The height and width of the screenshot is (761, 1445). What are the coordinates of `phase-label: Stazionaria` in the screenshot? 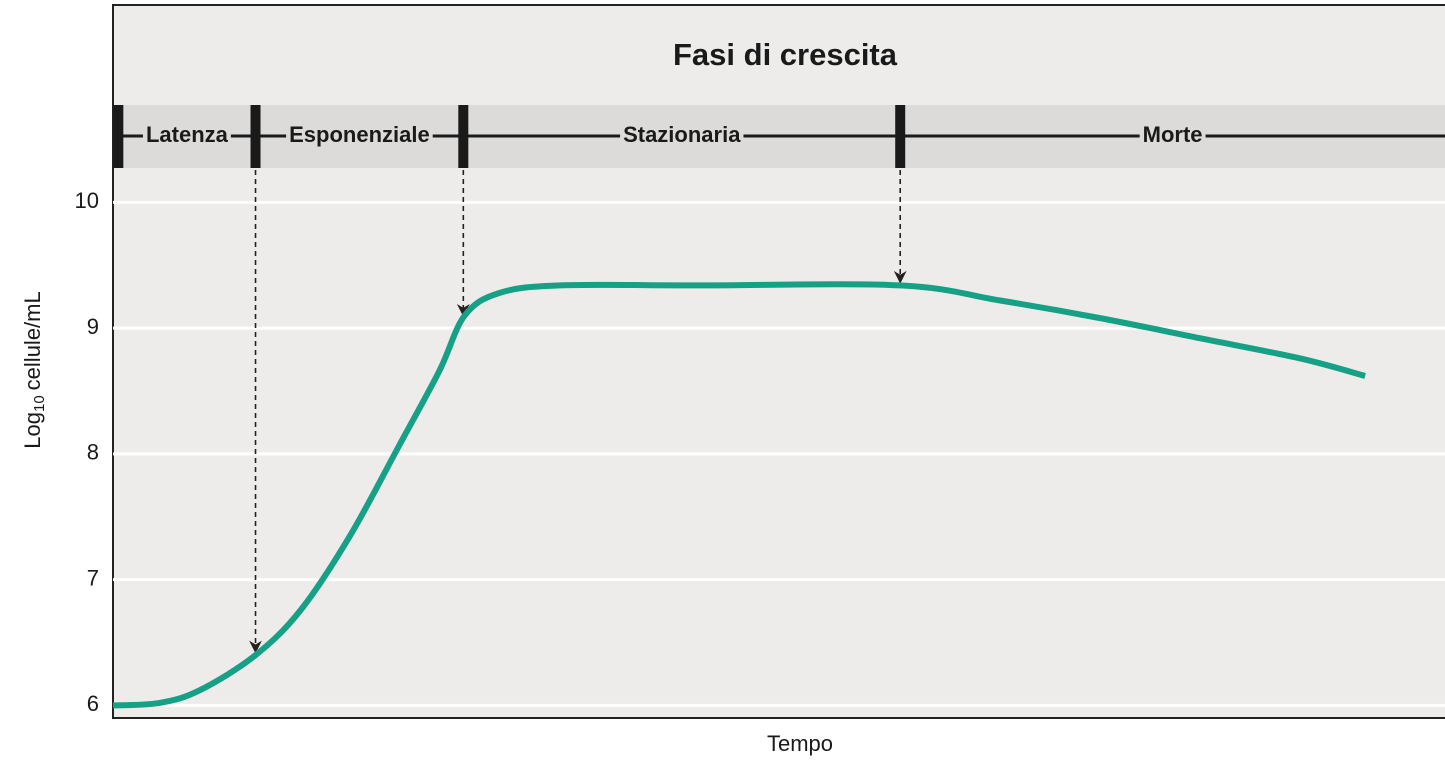 It's located at (682, 134).